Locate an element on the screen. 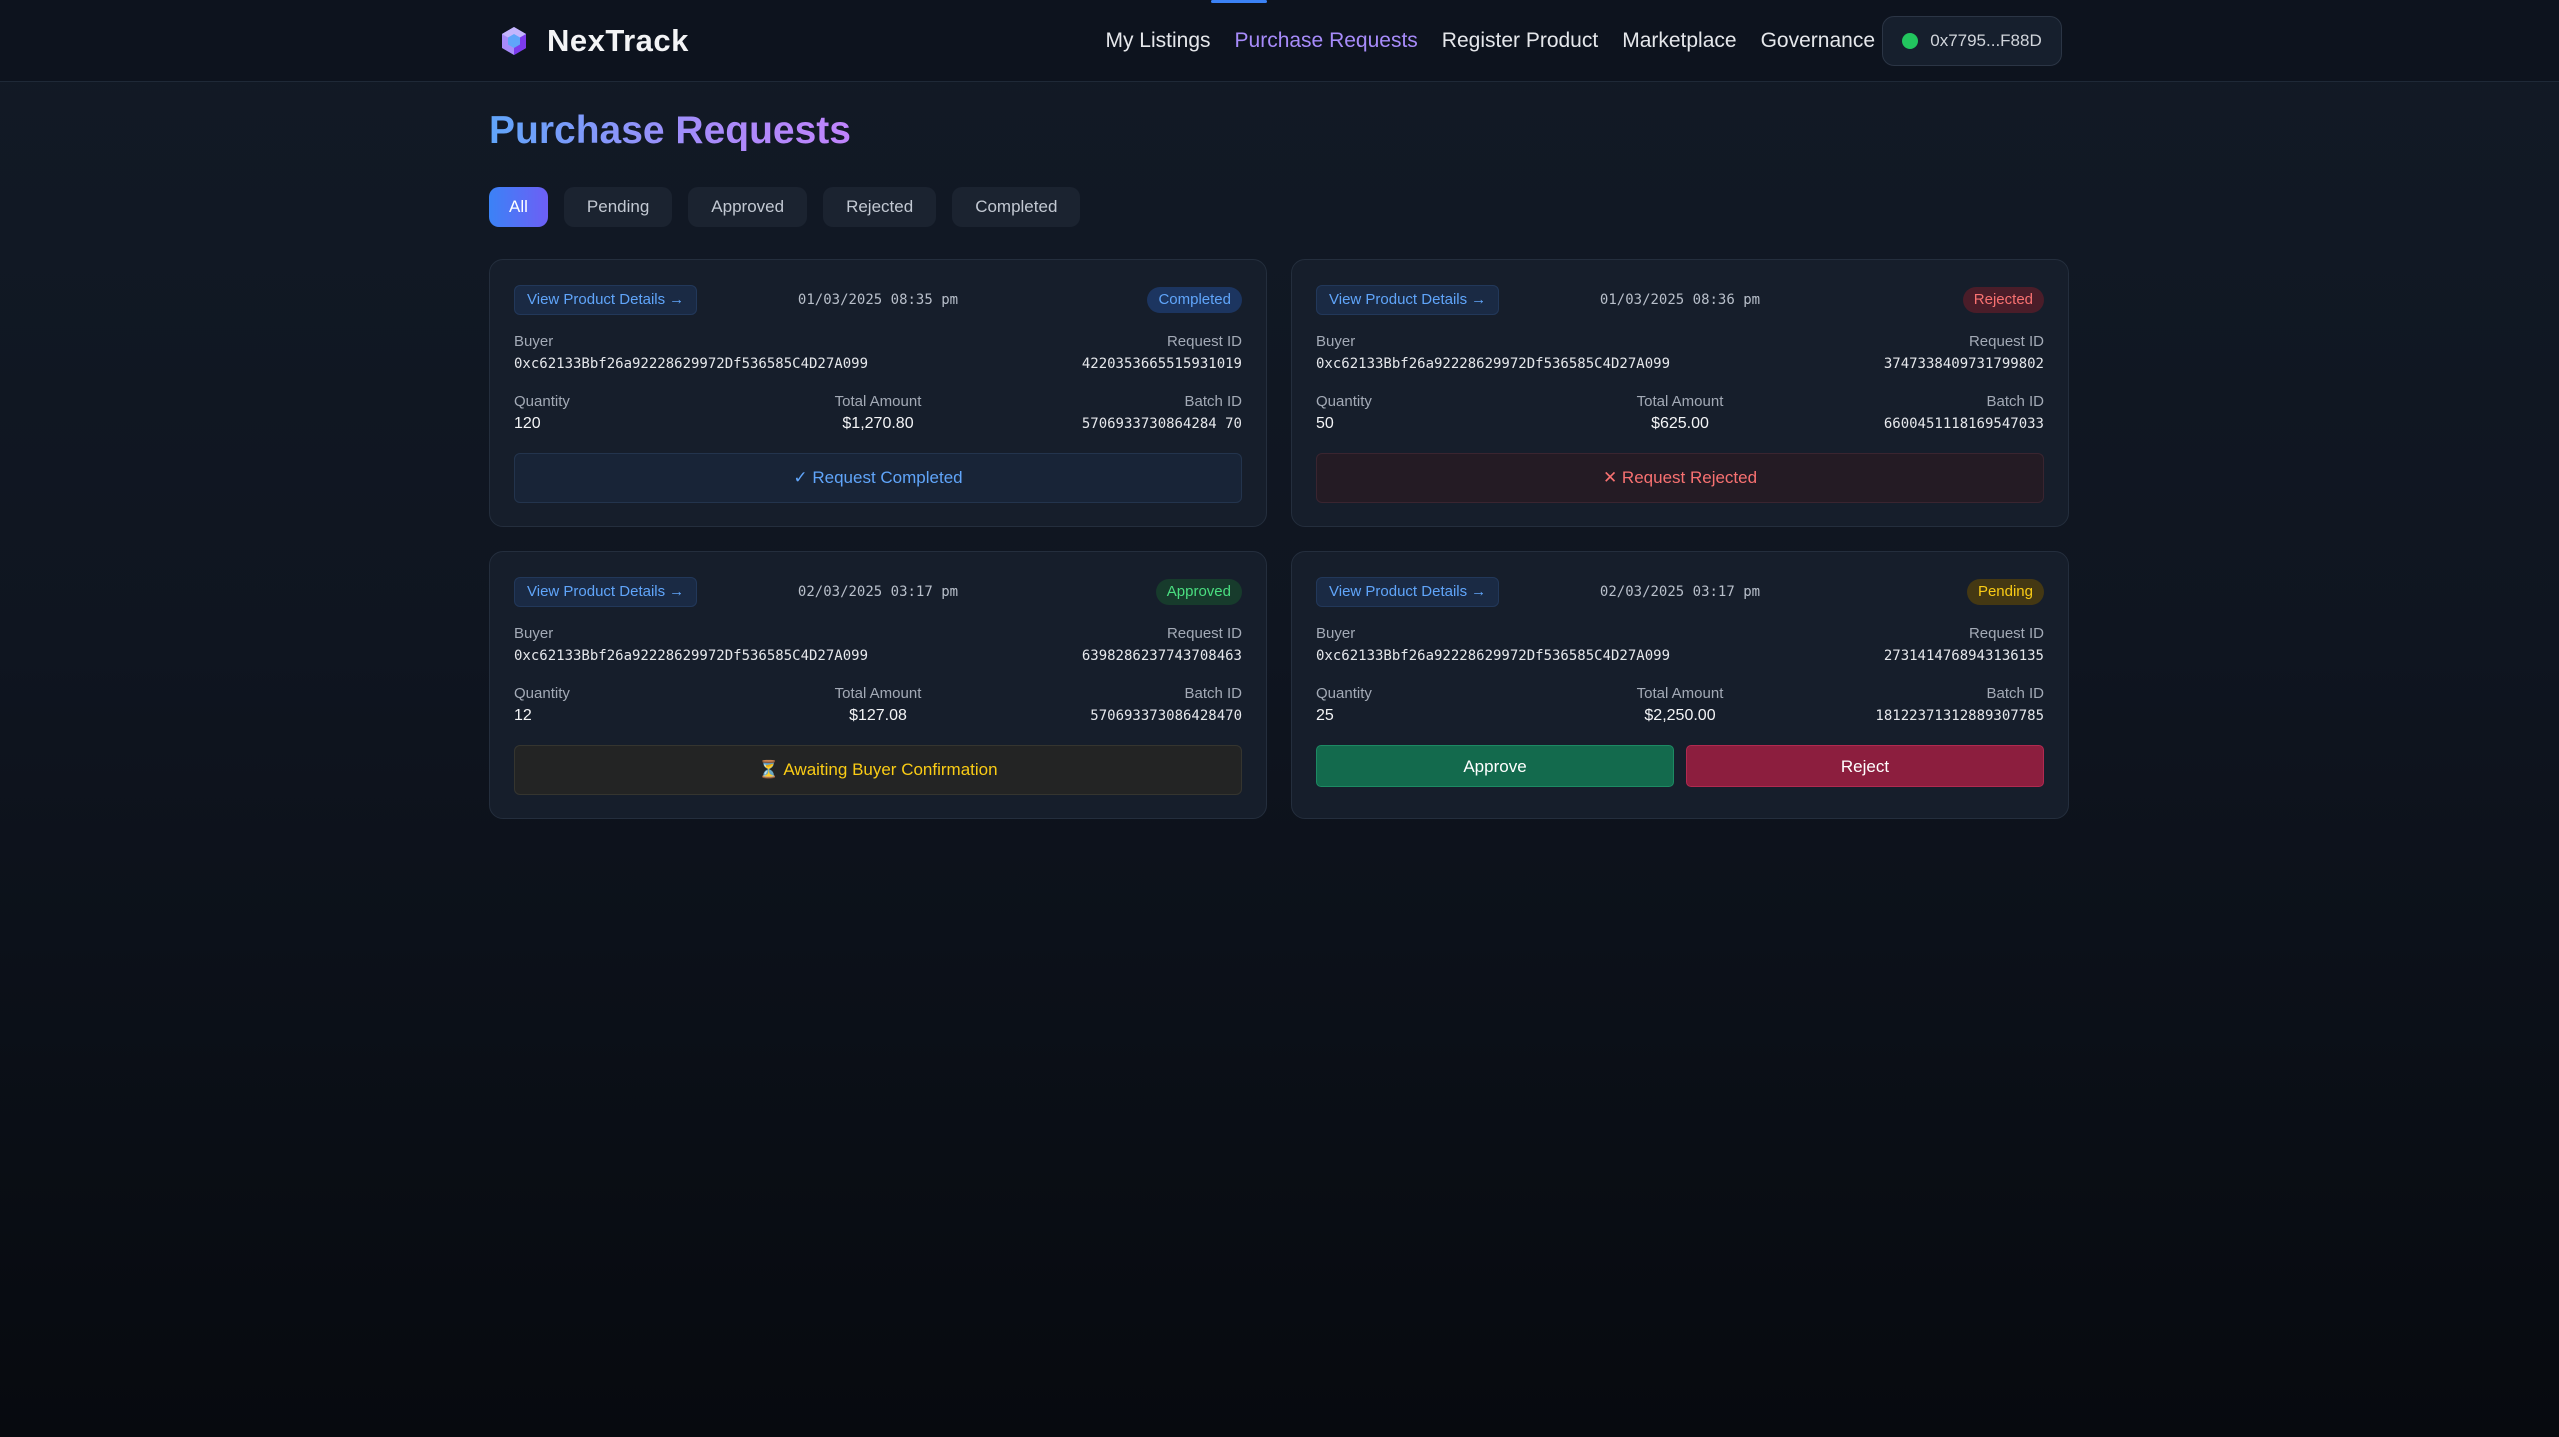 The height and width of the screenshot is (1437, 2559). total-amount-value: $625.00 is located at coordinates (1680, 423).